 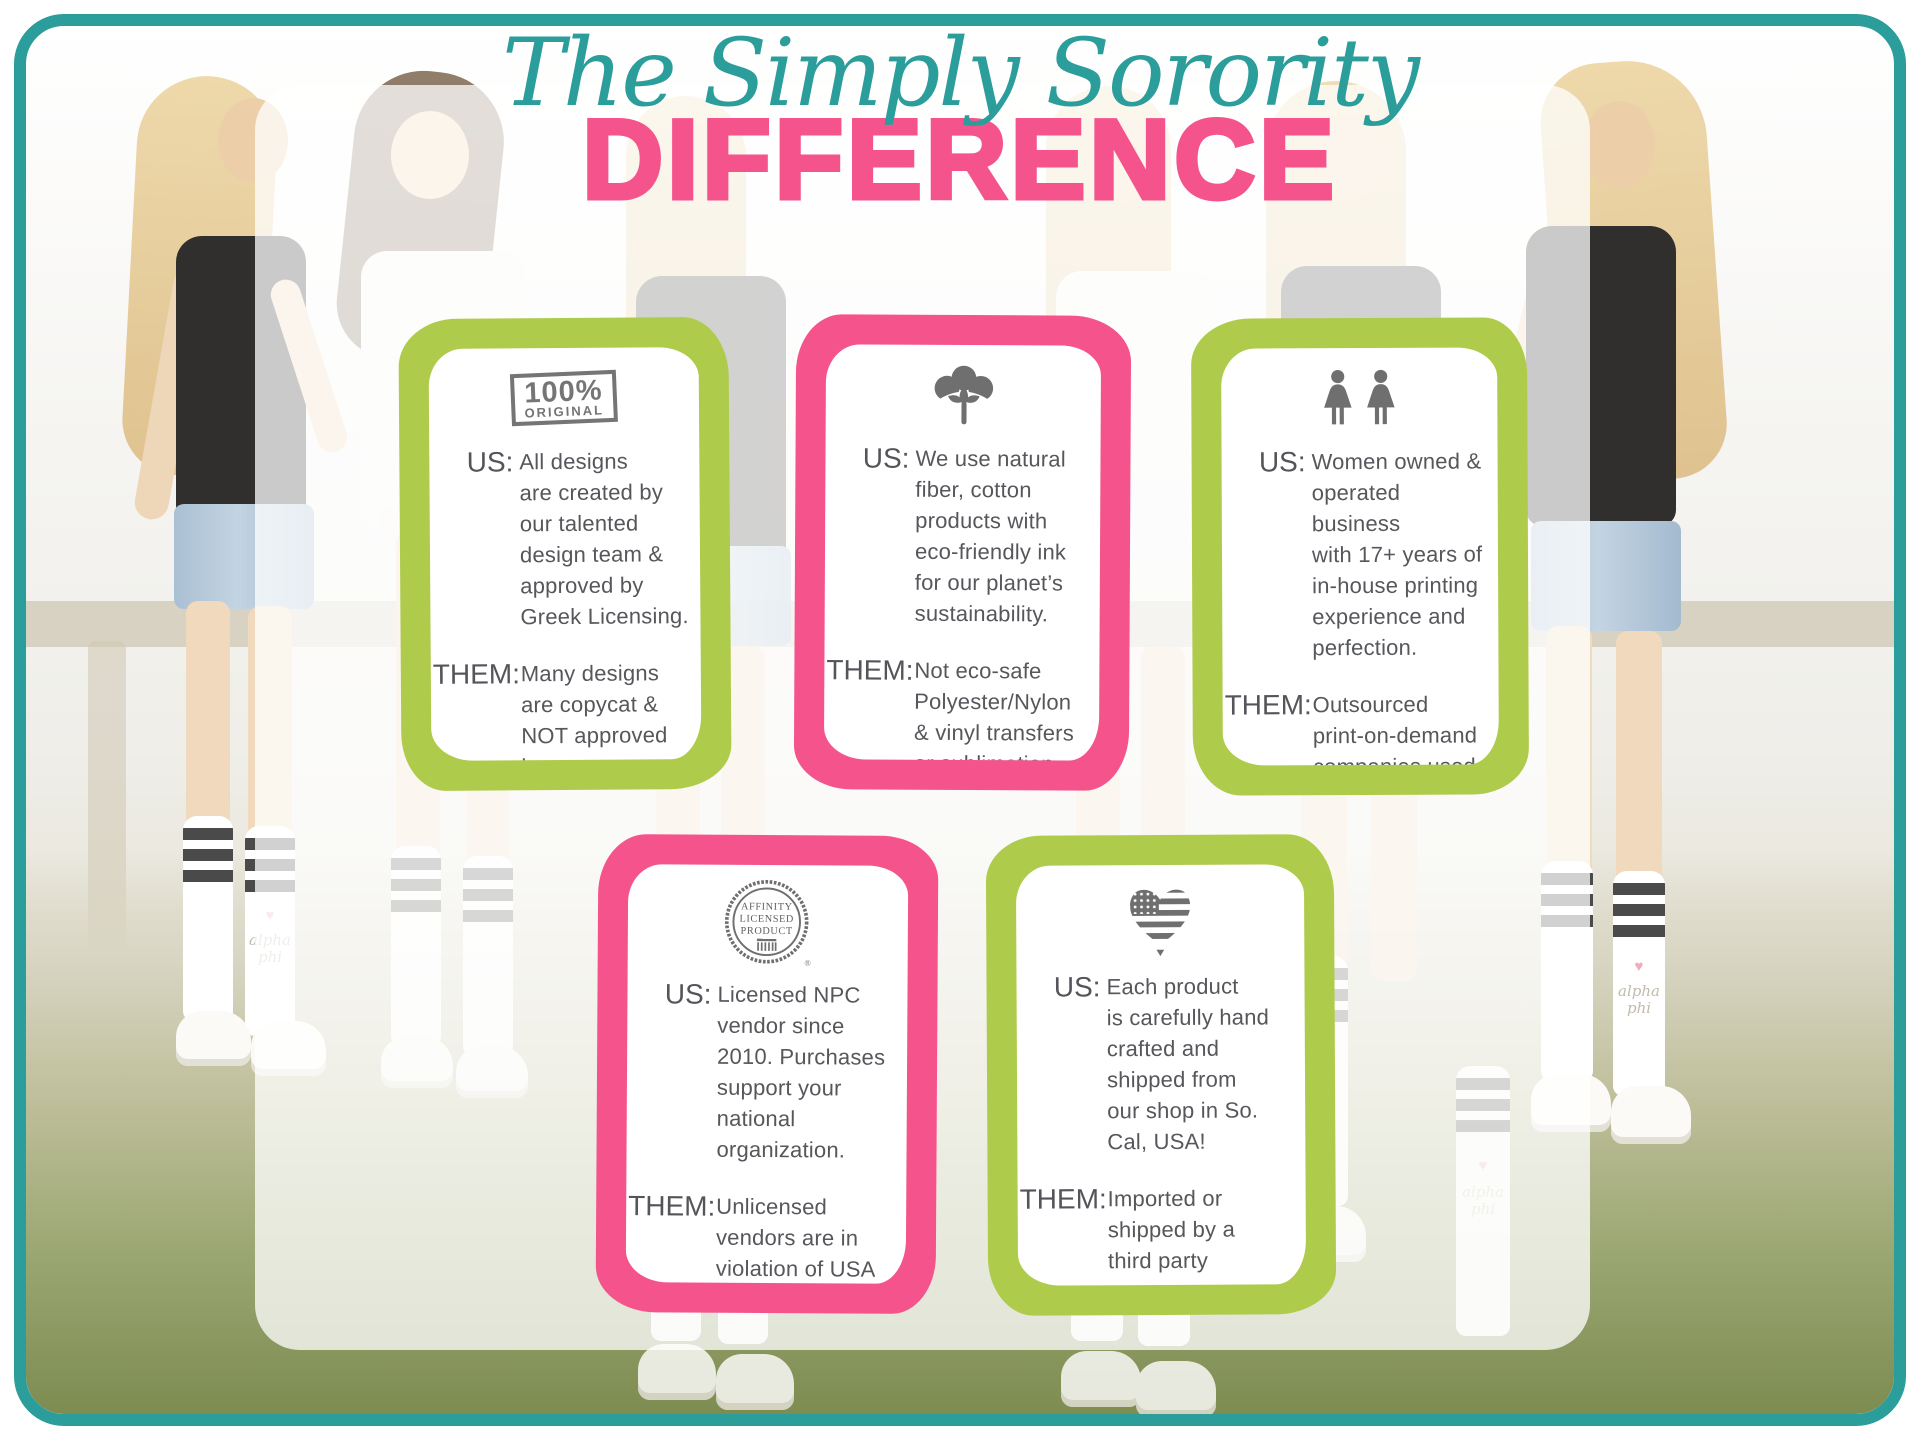 I want to click on cotton-boll-icon, so click(x=963, y=395).